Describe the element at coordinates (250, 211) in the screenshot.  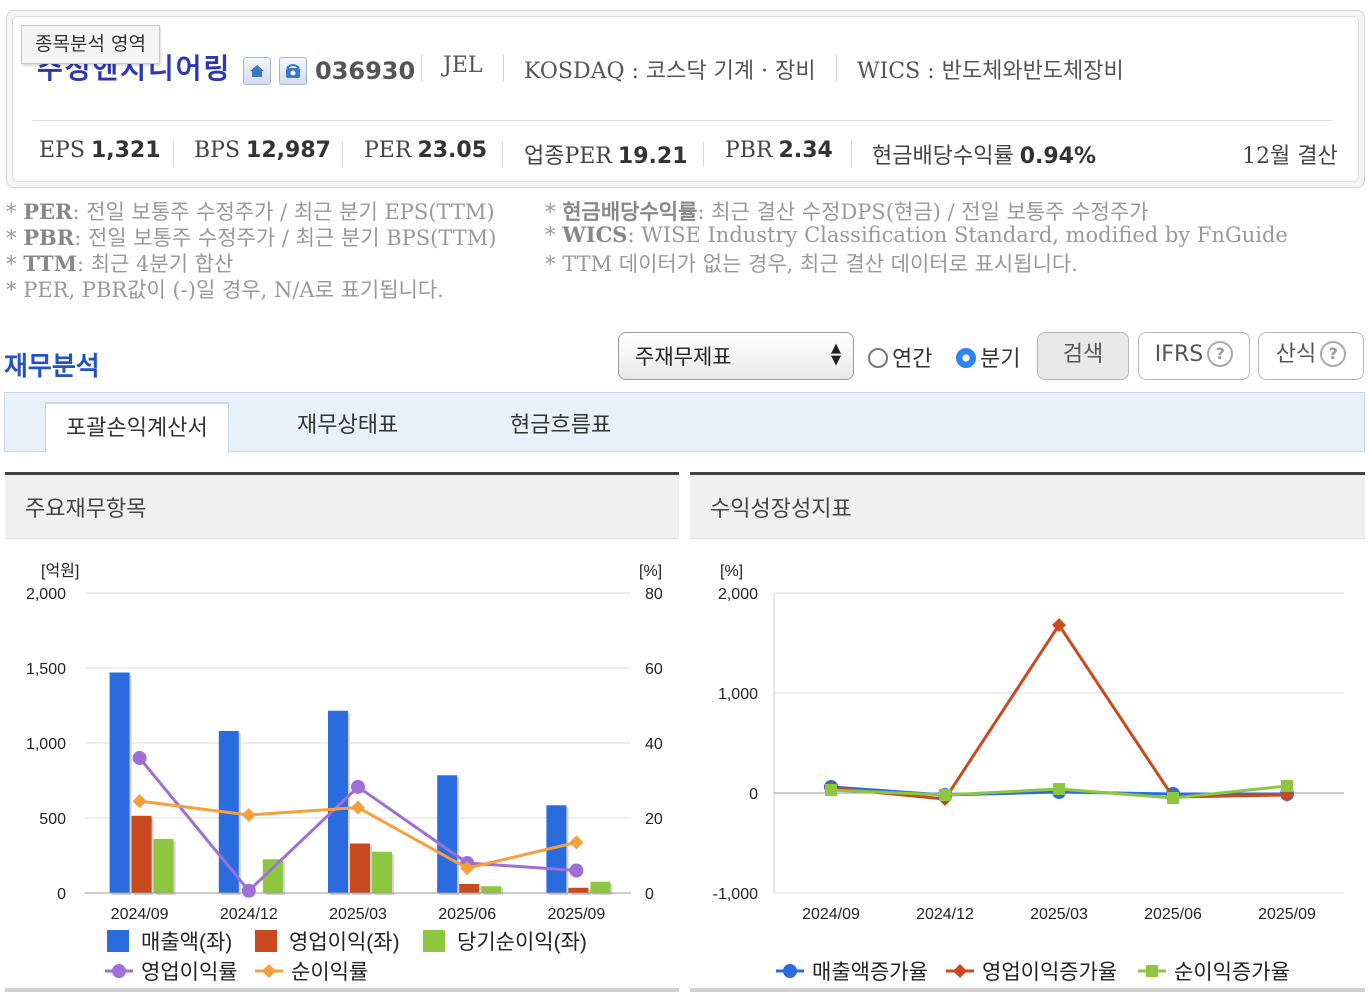
I see `note-per: * PER: 전일 보통주 수정주가 / 최근 분기 EPS(TTM)` at that location.